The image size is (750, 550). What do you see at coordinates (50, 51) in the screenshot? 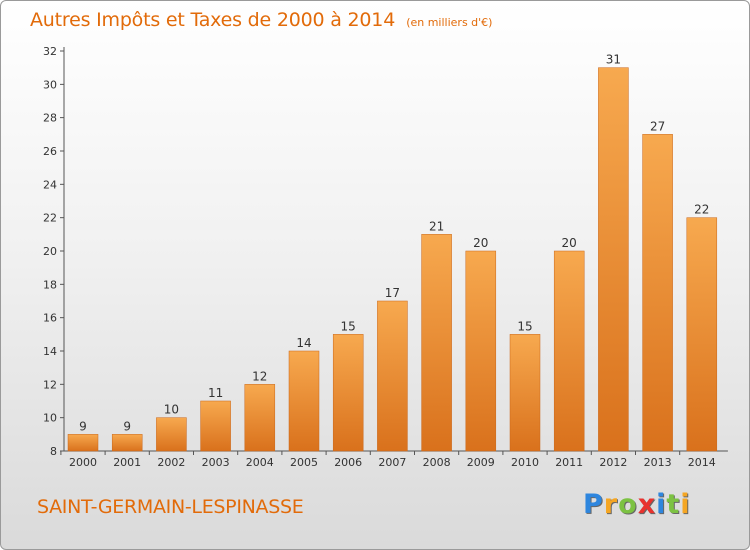
I see `y-tick-label: 32` at bounding box center [50, 51].